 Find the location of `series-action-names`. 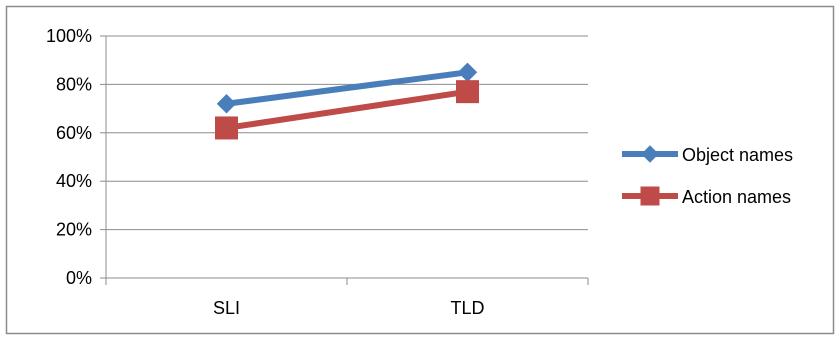

series-action-names is located at coordinates (347, 110).